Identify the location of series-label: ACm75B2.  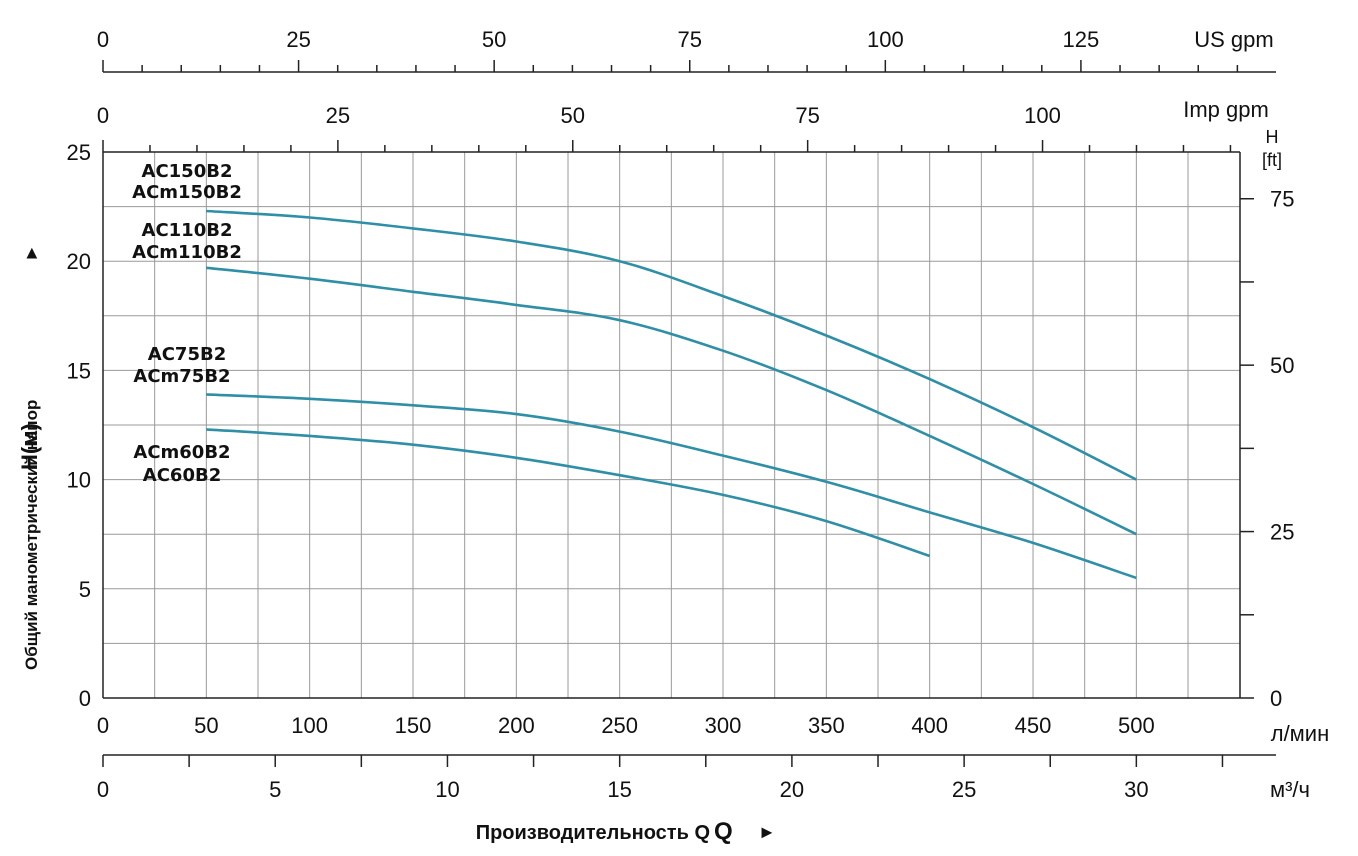
(181, 376).